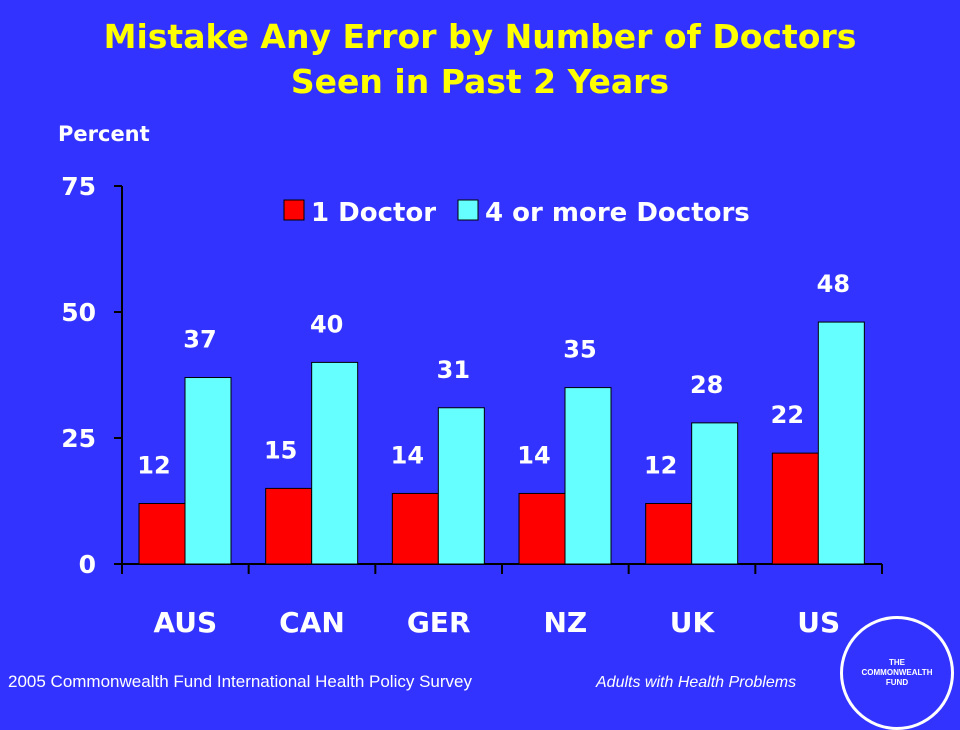 The width and height of the screenshot is (960, 730). Describe the element at coordinates (104, 134) in the screenshot. I see `y-axis-label: Percent` at that location.